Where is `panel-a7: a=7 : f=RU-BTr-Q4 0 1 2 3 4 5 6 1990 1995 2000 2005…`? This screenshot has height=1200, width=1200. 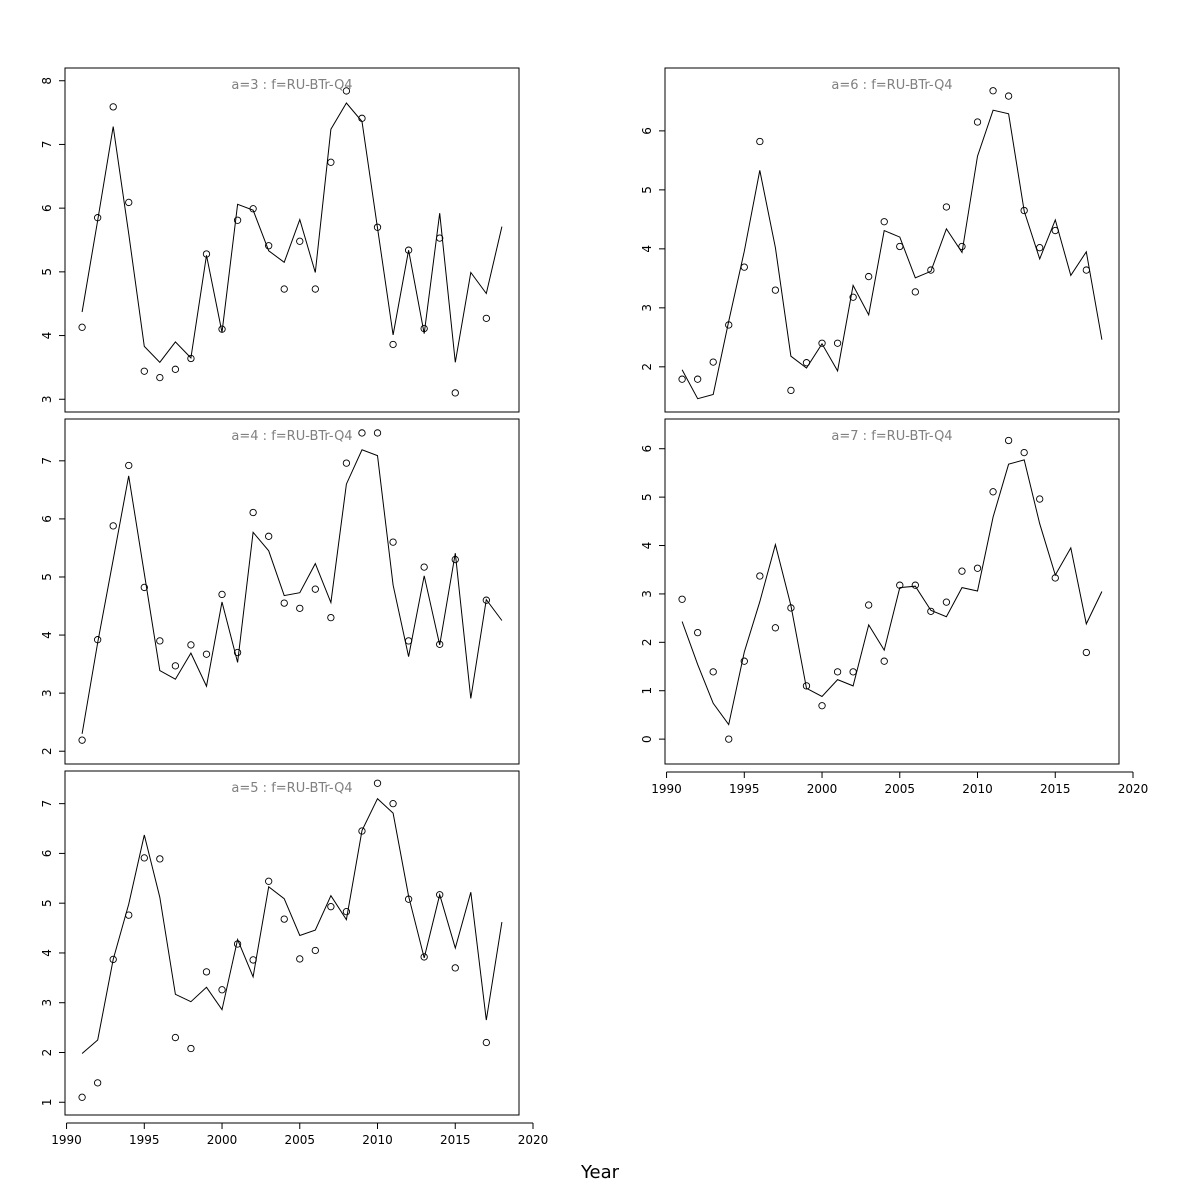 panel-a7: a=7 : f=RU-BTr-Q4 0 1 2 3 4 5 6 1990 1995 2000 2005… is located at coordinates (894, 607).